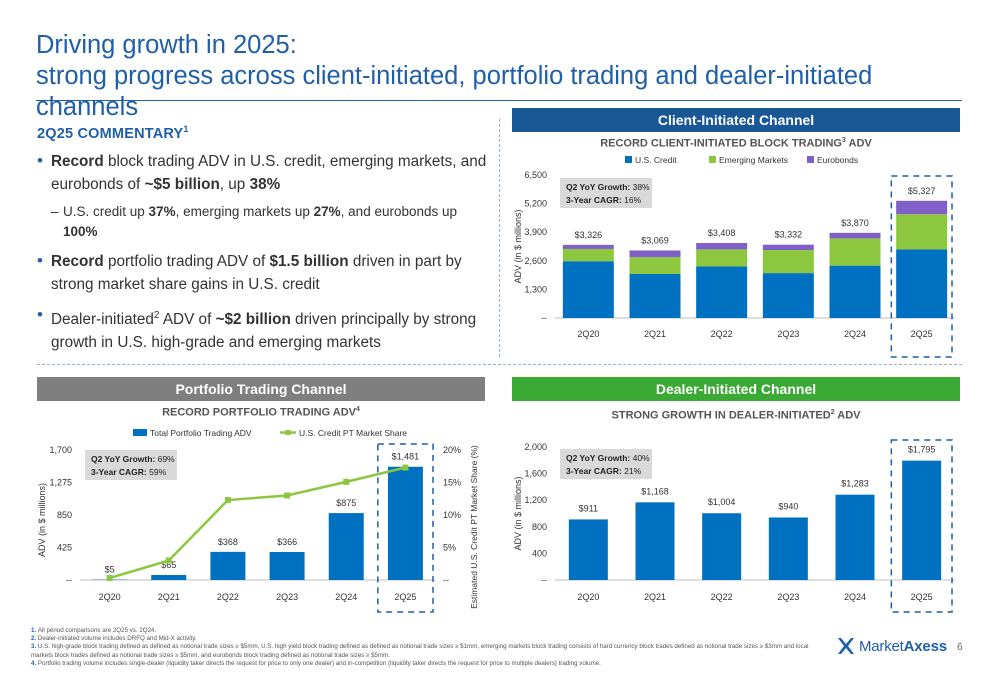 This screenshot has height=685, width=1000. Describe the element at coordinates (606, 464) in the screenshot. I see `dealer-callout-box` at that location.